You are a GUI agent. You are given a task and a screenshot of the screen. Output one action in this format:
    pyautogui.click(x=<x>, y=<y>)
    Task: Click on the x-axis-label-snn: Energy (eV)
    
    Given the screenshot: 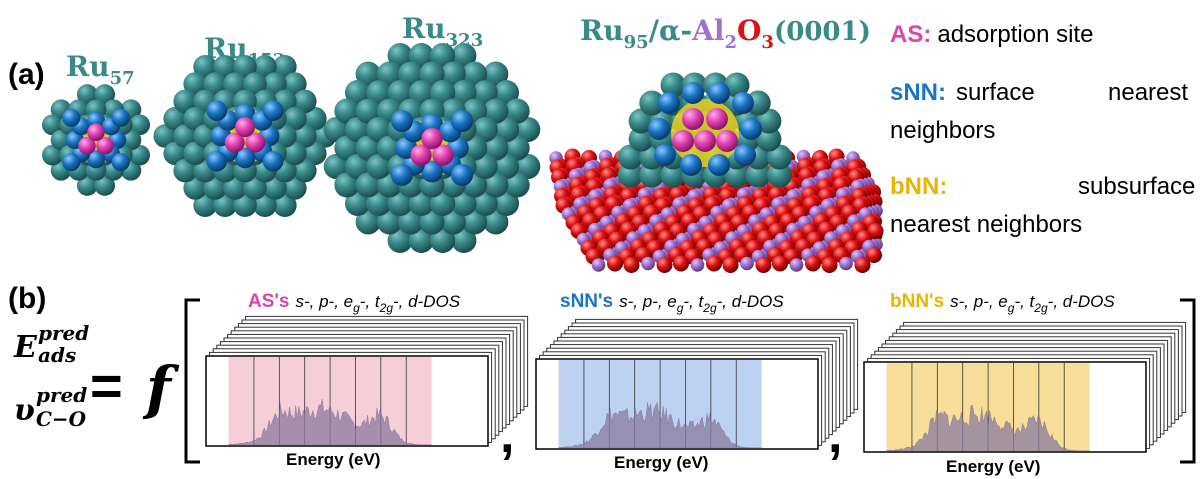 What is the action you would take?
    pyautogui.click(x=661, y=462)
    